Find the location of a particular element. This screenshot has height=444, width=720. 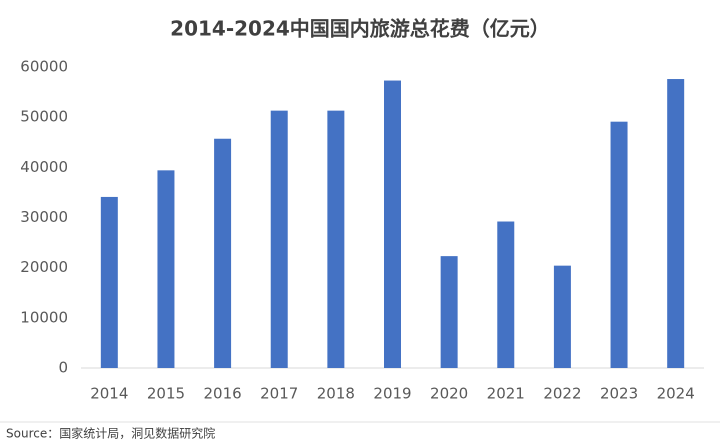

x-tick-label: 2018 is located at coordinates (336, 394).